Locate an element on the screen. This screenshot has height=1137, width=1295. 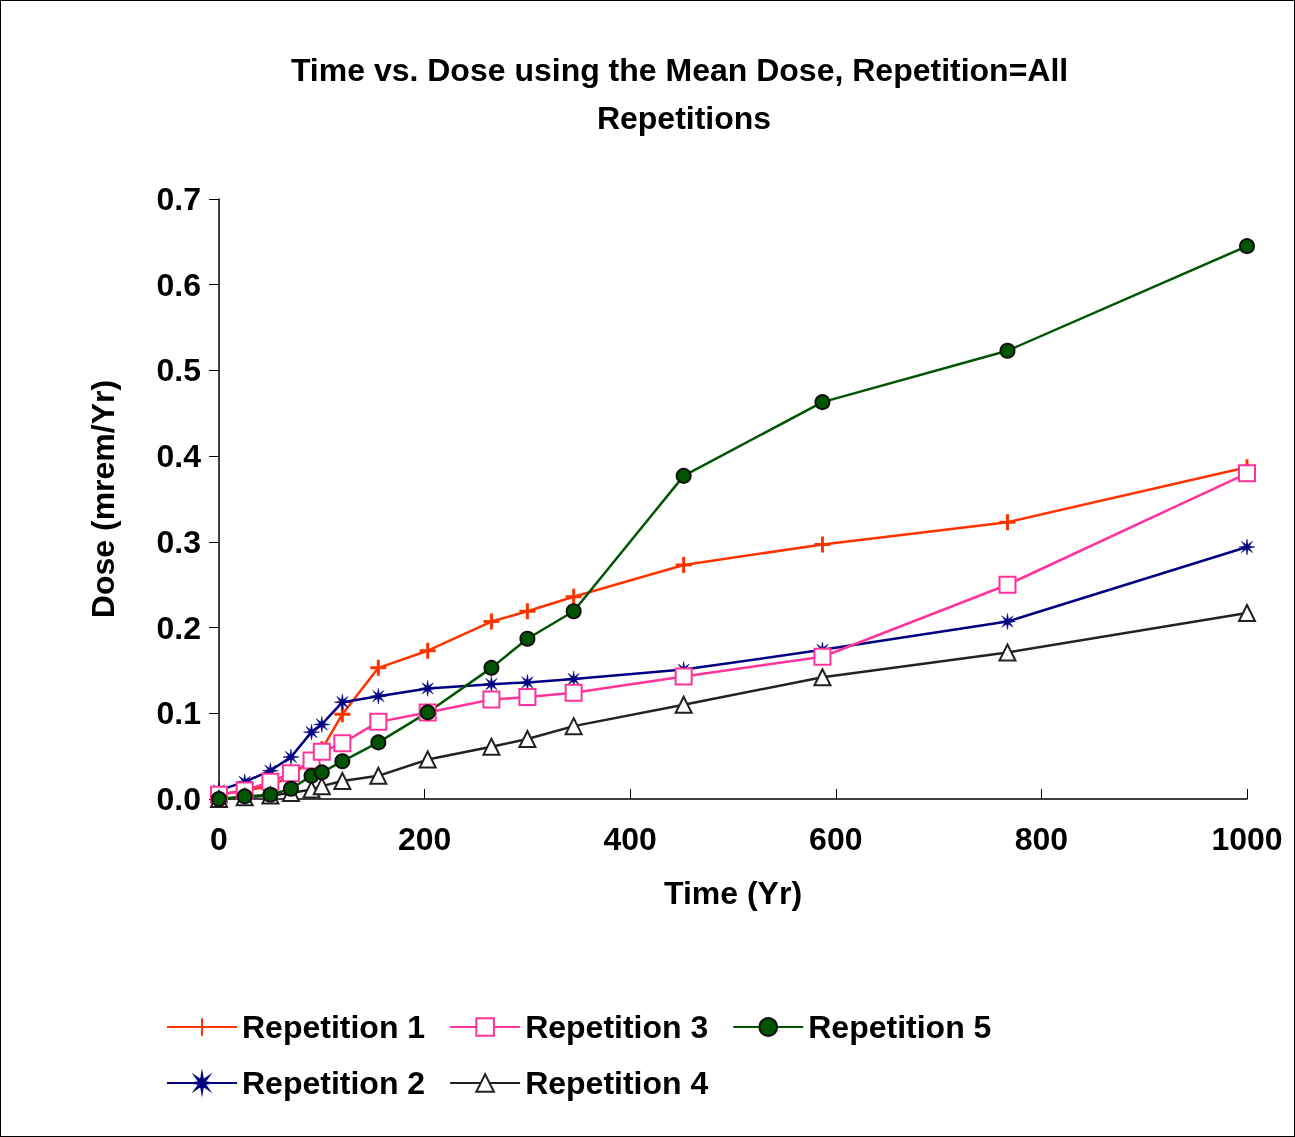
y-tick-label: 0.1 is located at coordinates (178, 713).